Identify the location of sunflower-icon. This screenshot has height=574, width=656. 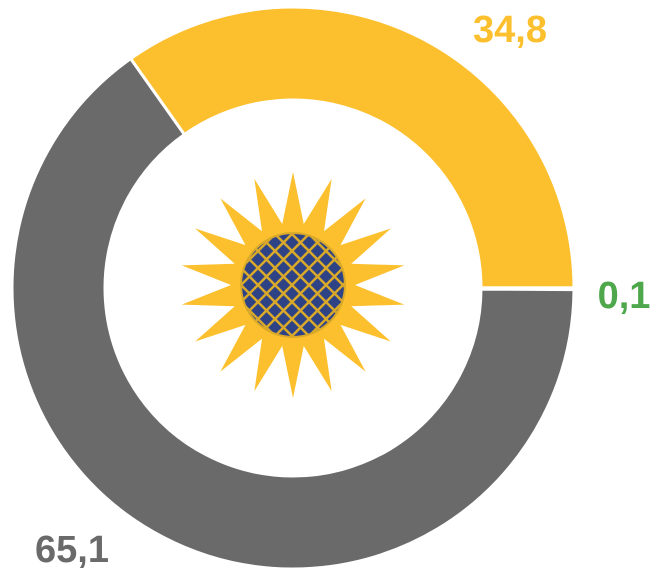
(293, 285).